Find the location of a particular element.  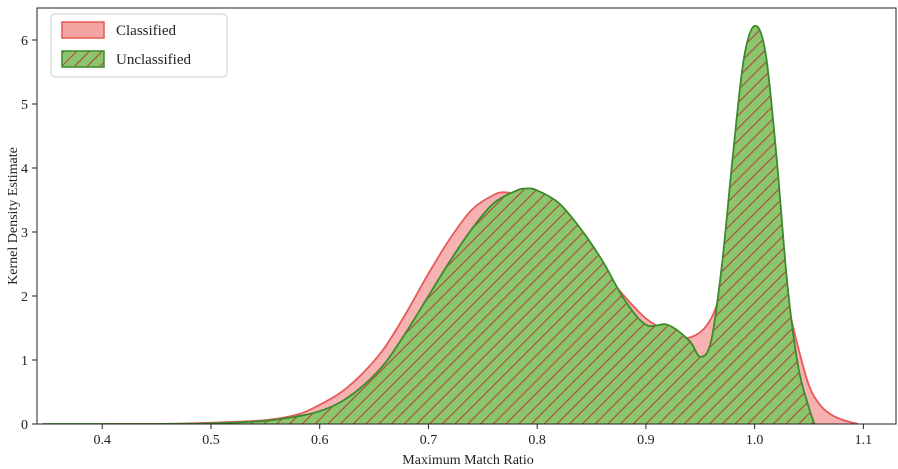

y-tick-label: 4 is located at coordinates (24, 169).